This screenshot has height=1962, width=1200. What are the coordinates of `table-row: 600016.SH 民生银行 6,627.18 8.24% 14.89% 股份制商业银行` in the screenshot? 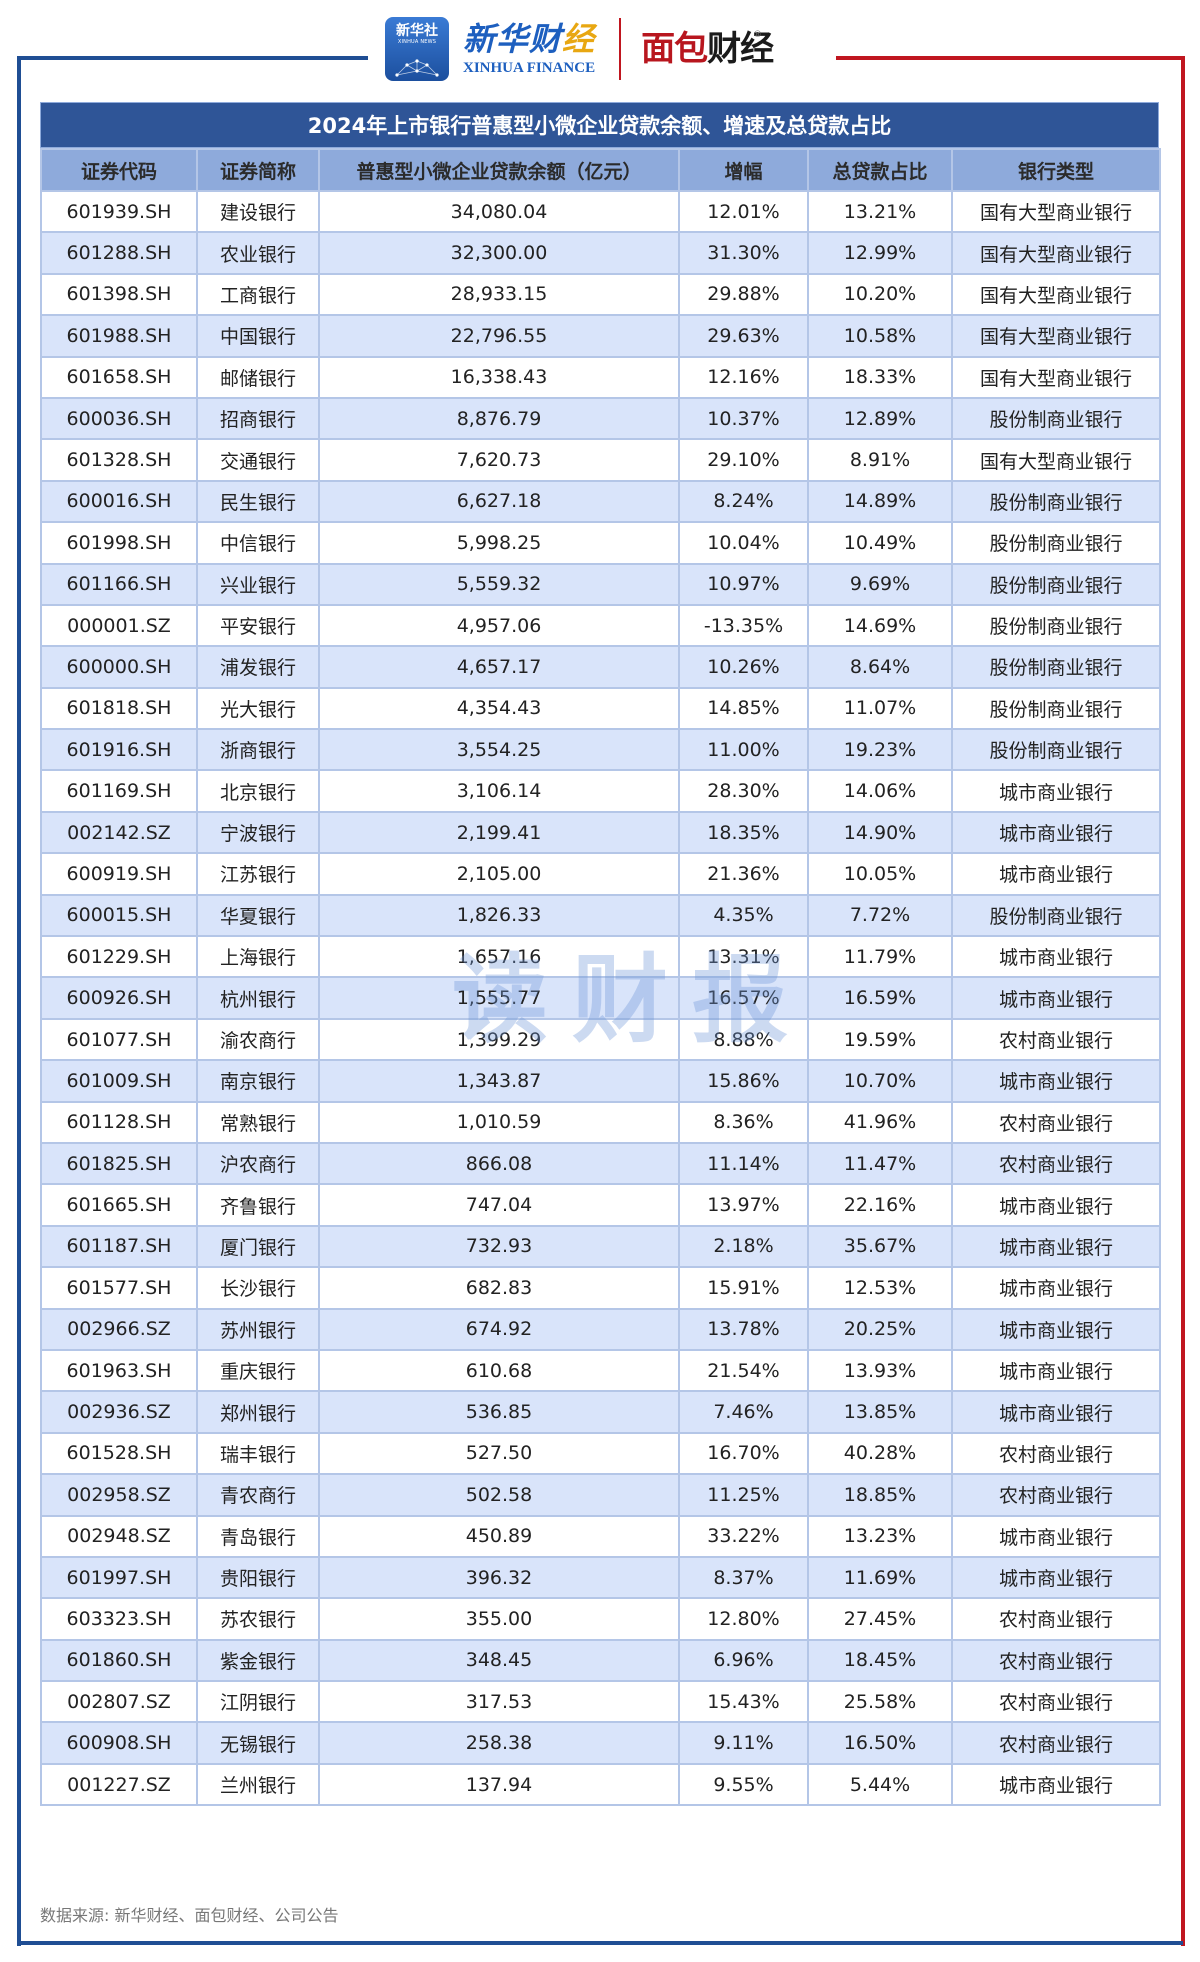 It's located at (600, 501).